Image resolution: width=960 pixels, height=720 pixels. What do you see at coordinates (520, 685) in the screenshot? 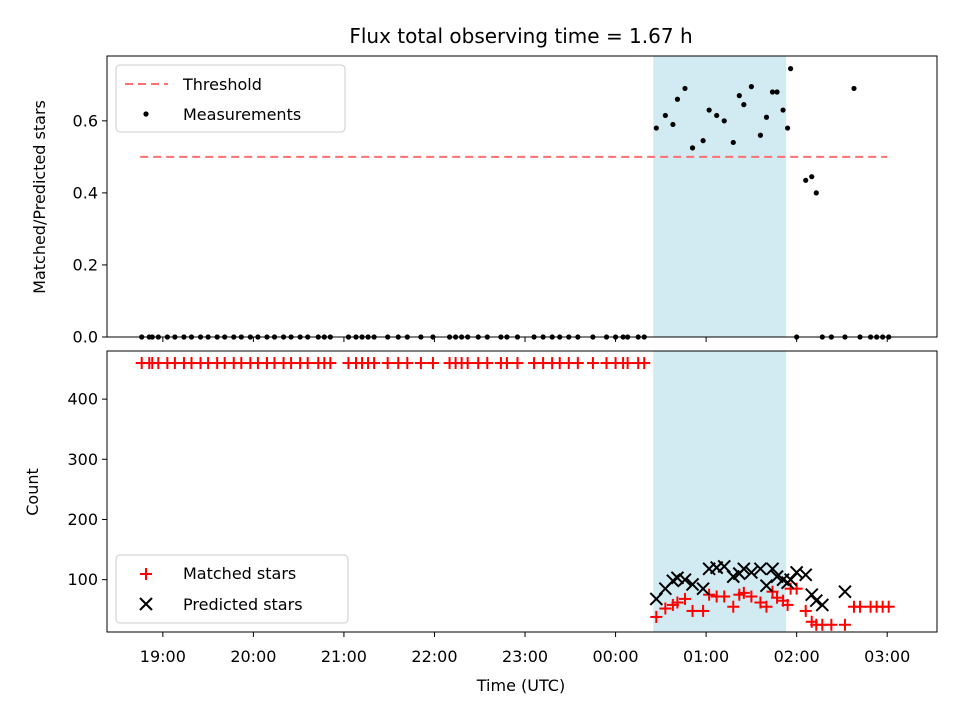
I see `x-axis-label: Time (UTC)` at bounding box center [520, 685].